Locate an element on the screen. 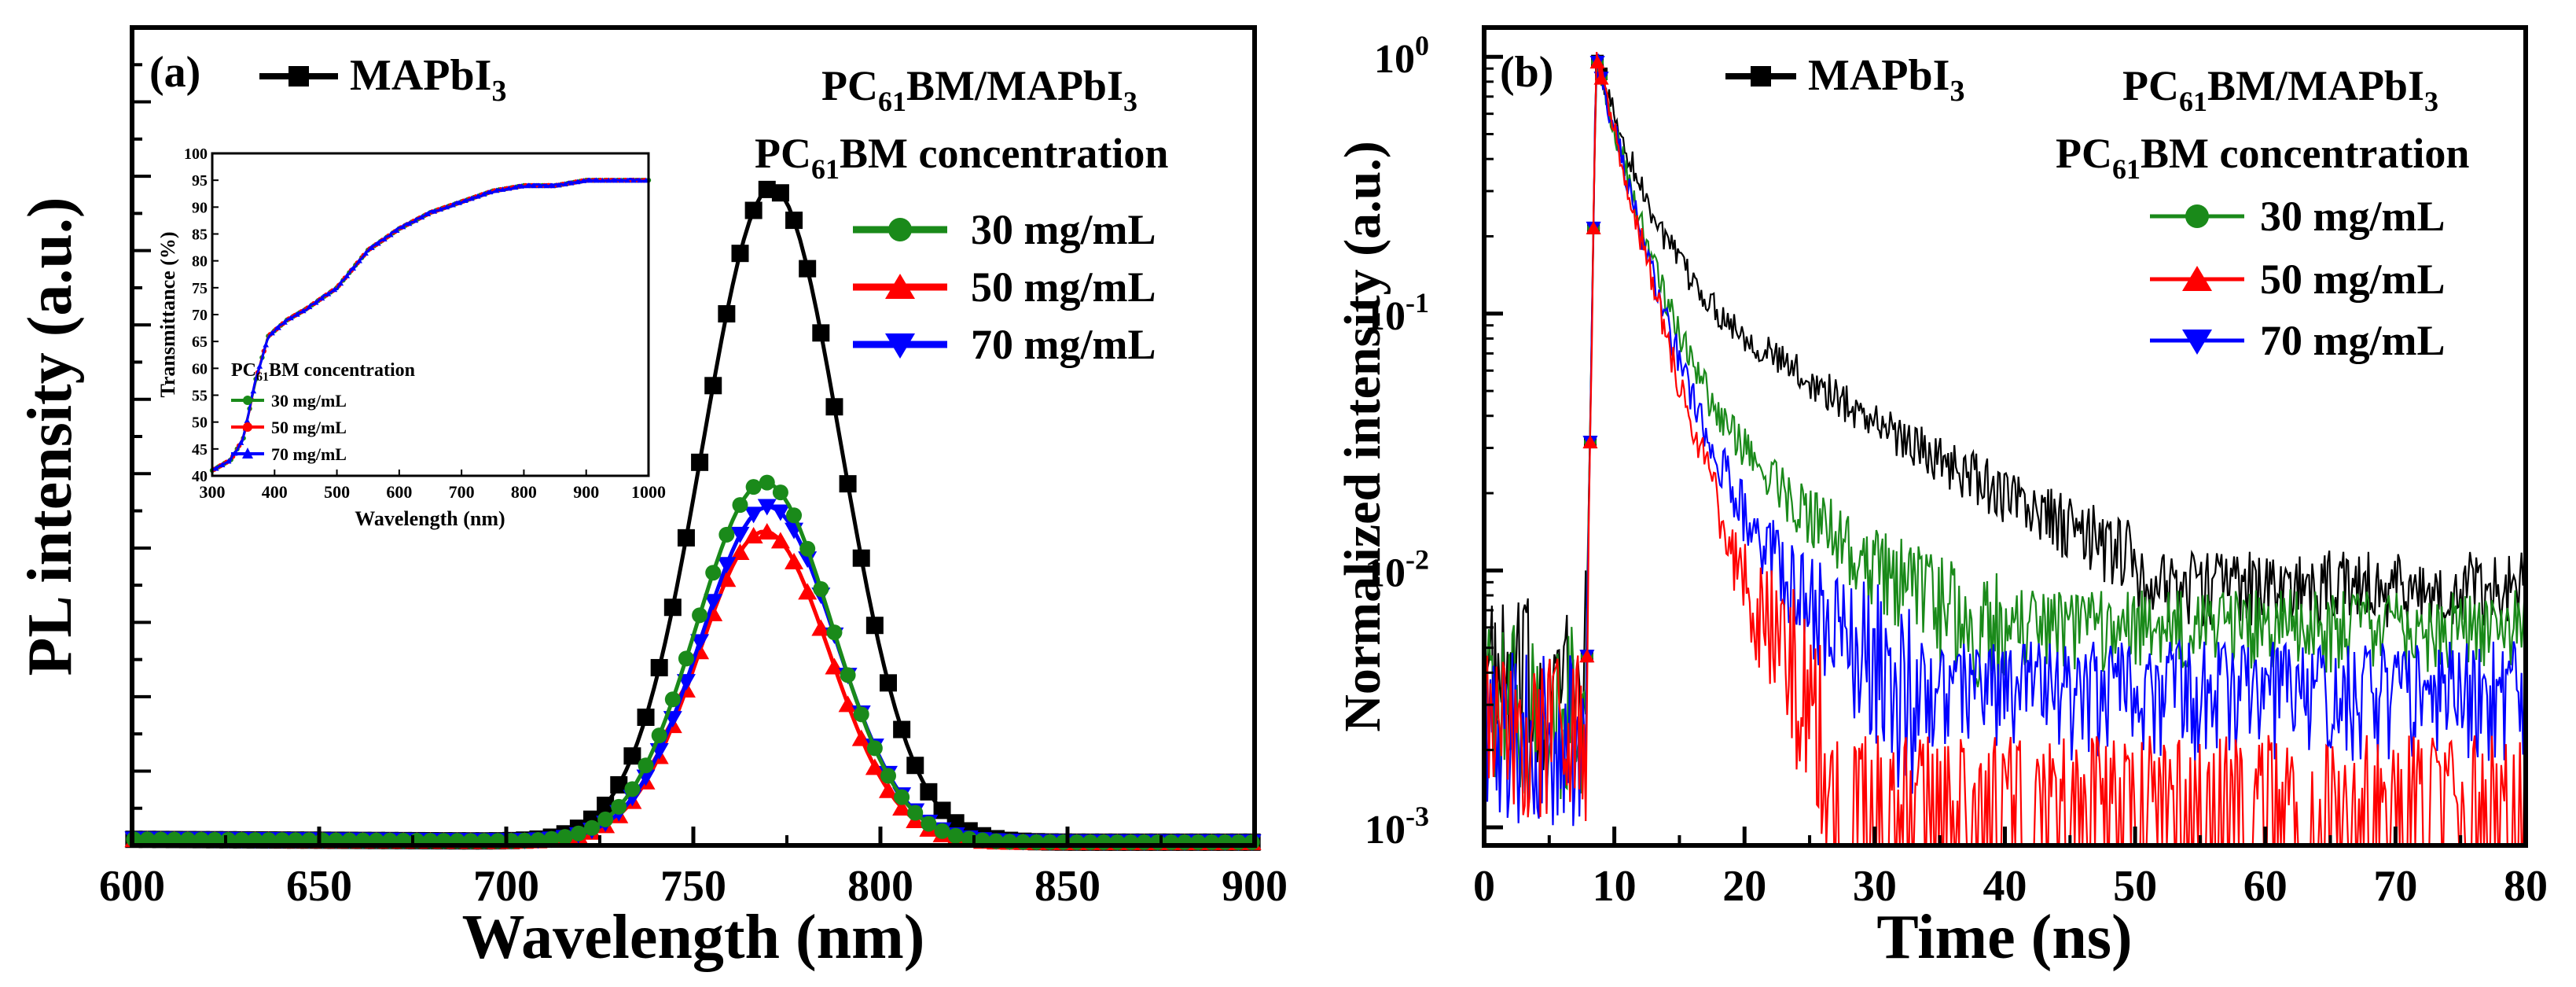 Image resolution: width=2576 pixels, height=987 pixels. inset-x-tick-label: 600 is located at coordinates (399, 492).